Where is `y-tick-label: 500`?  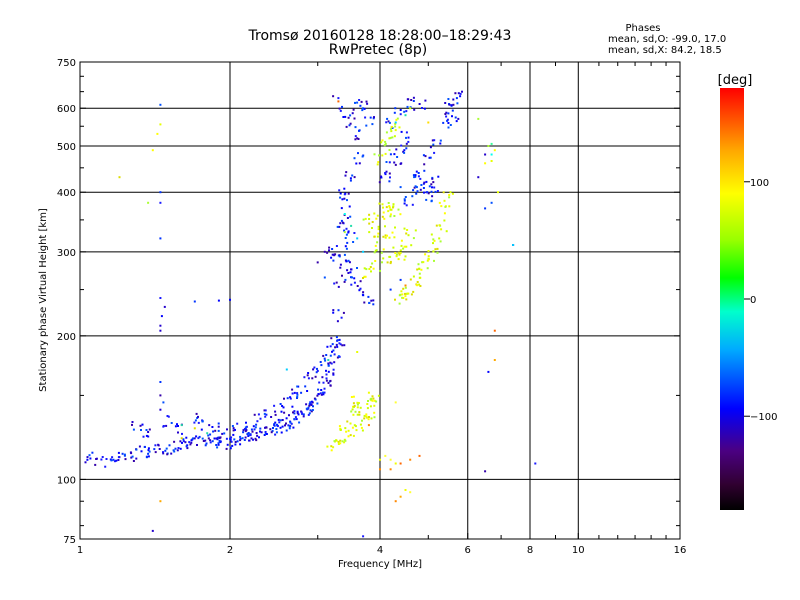 y-tick-label: 500 is located at coordinates (66, 147).